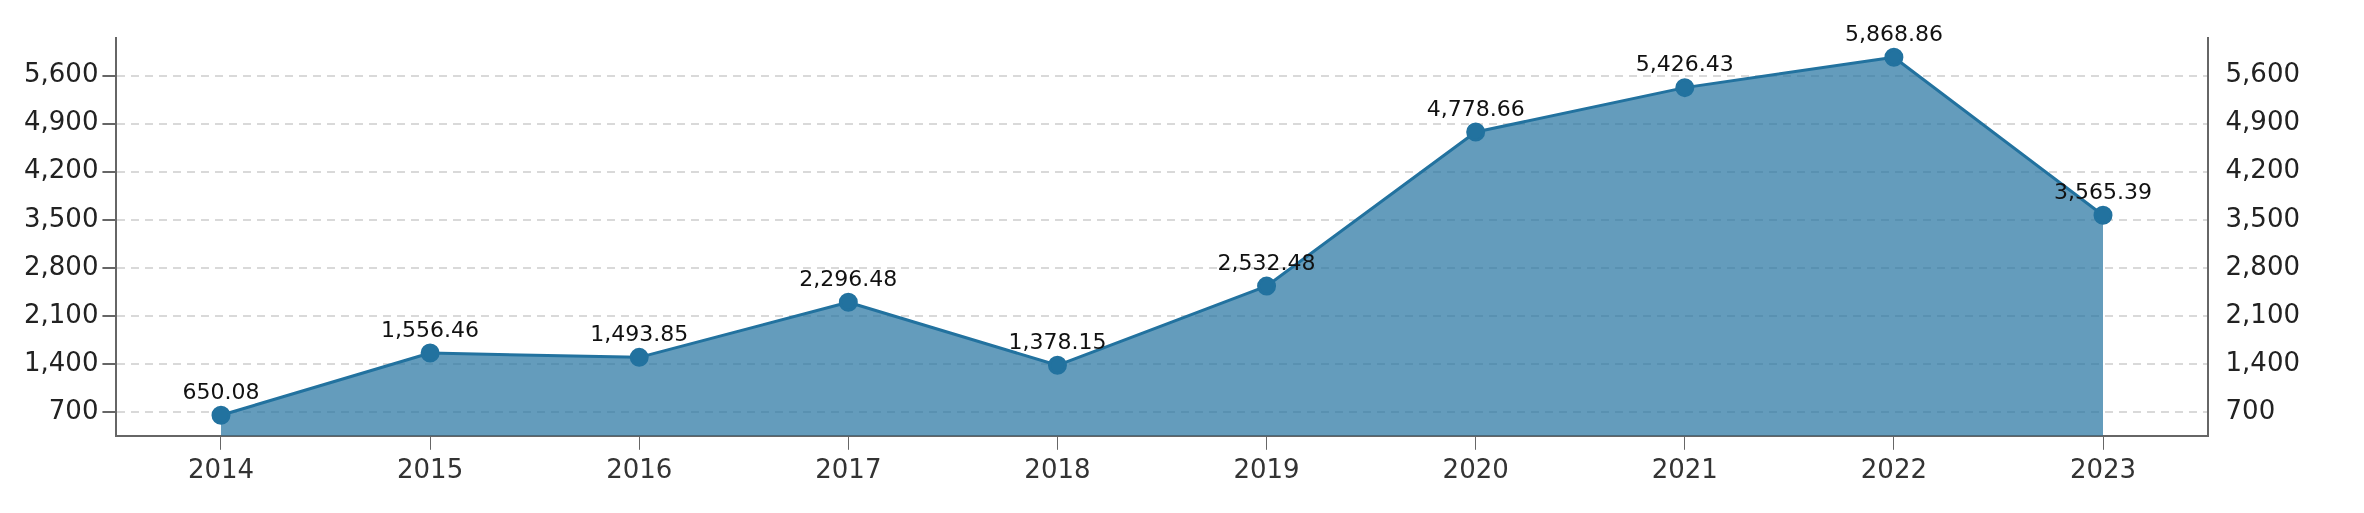 Image resolution: width=2364 pixels, height=513 pixels. I want to click on y2-tick-label: 4,200, so click(2262, 169).